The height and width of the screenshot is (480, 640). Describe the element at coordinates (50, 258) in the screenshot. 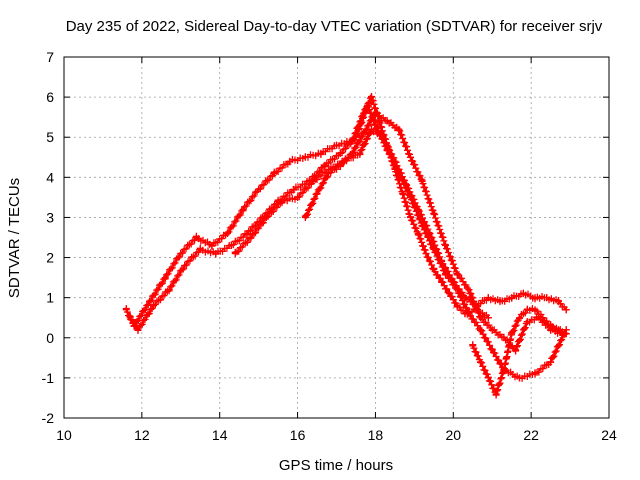

I see `y-tick-label: 2` at that location.